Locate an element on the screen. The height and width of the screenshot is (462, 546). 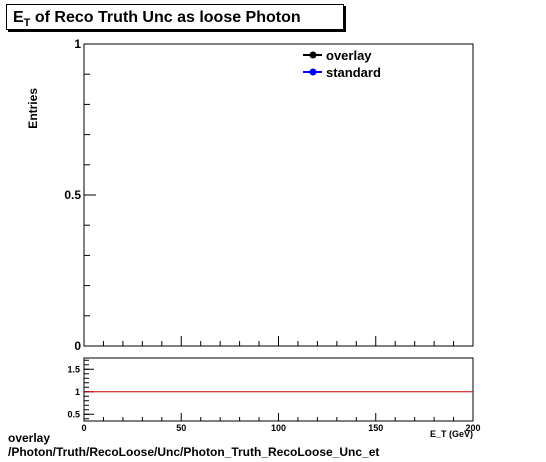
ratio-plot-frame is located at coordinates (278, 389).